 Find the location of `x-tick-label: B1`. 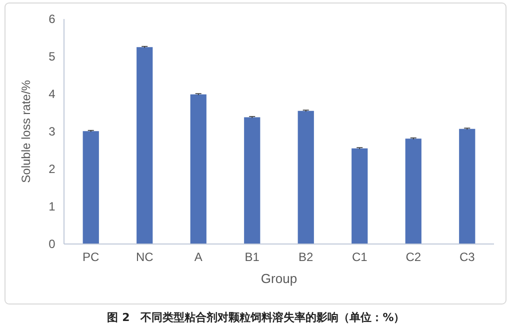

x-tick-label: B1 is located at coordinates (252, 257).